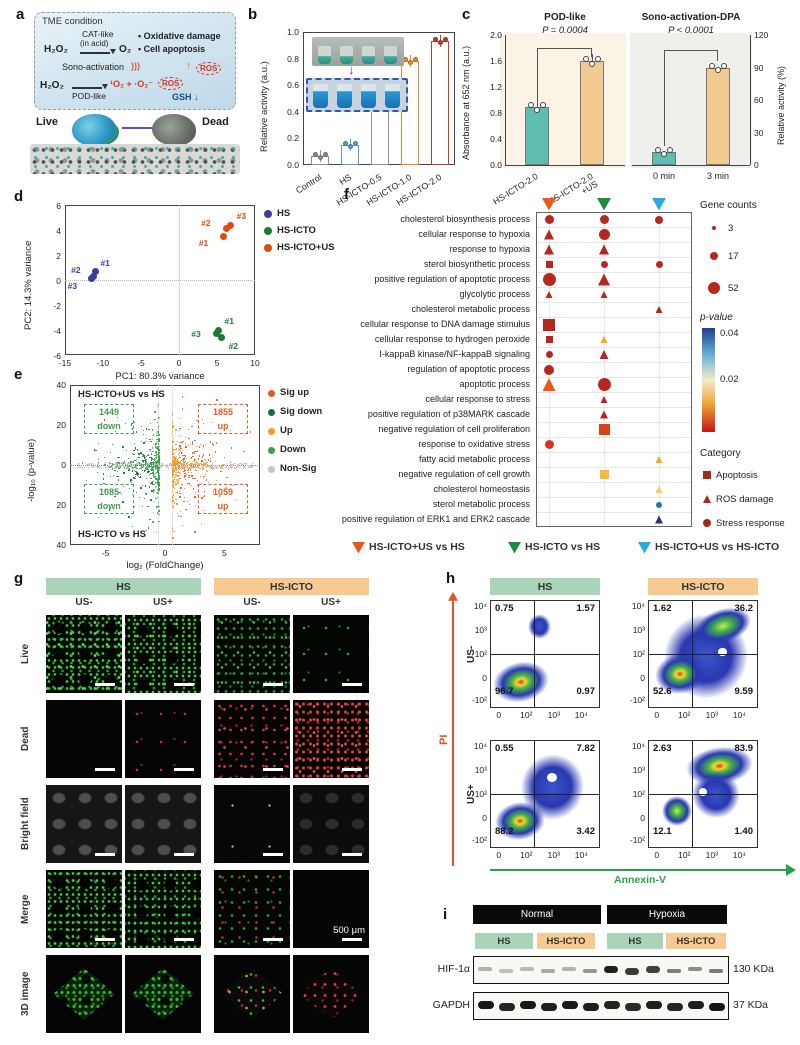  Describe the element at coordinates (729, 333) in the screenshot. I see `f-pvalue-top-label: 0.04` at that location.